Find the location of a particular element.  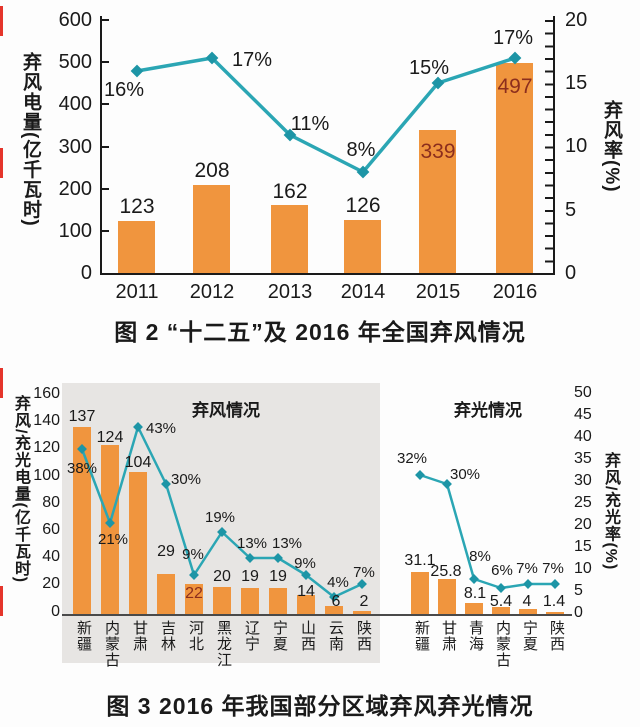

fig2-caption: 图 2 “十二五”及 2016 年全国弃风情况 is located at coordinates (320, 332).